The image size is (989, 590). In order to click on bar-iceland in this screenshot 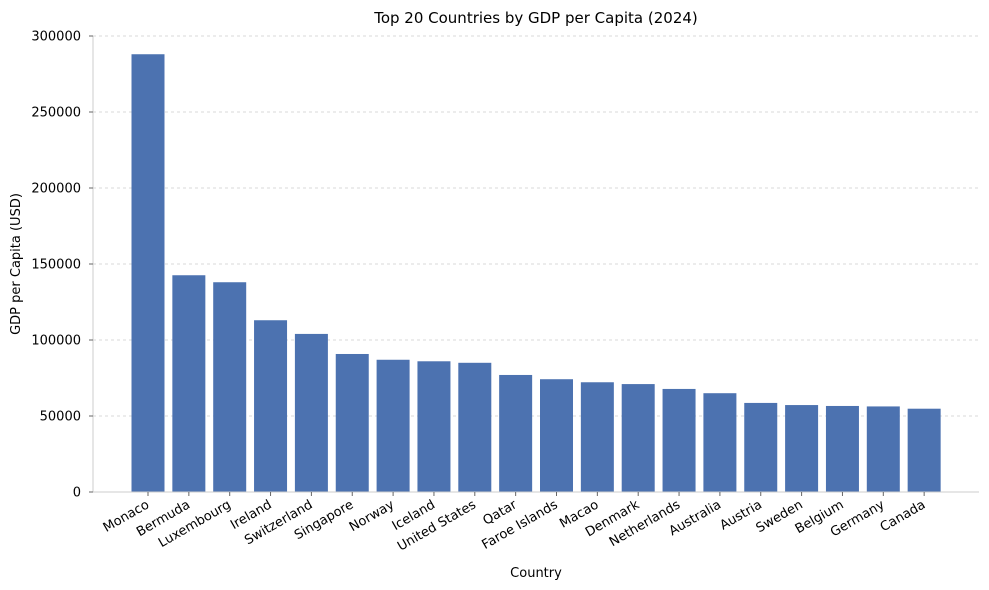, I will do `click(434, 426)`.